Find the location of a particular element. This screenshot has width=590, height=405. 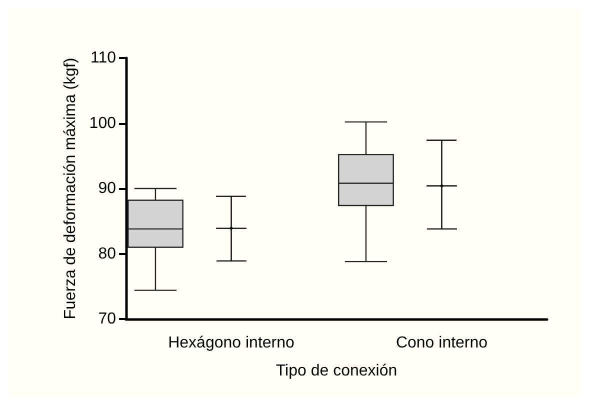

y-tick-label: 100 is located at coordinates (102, 123).